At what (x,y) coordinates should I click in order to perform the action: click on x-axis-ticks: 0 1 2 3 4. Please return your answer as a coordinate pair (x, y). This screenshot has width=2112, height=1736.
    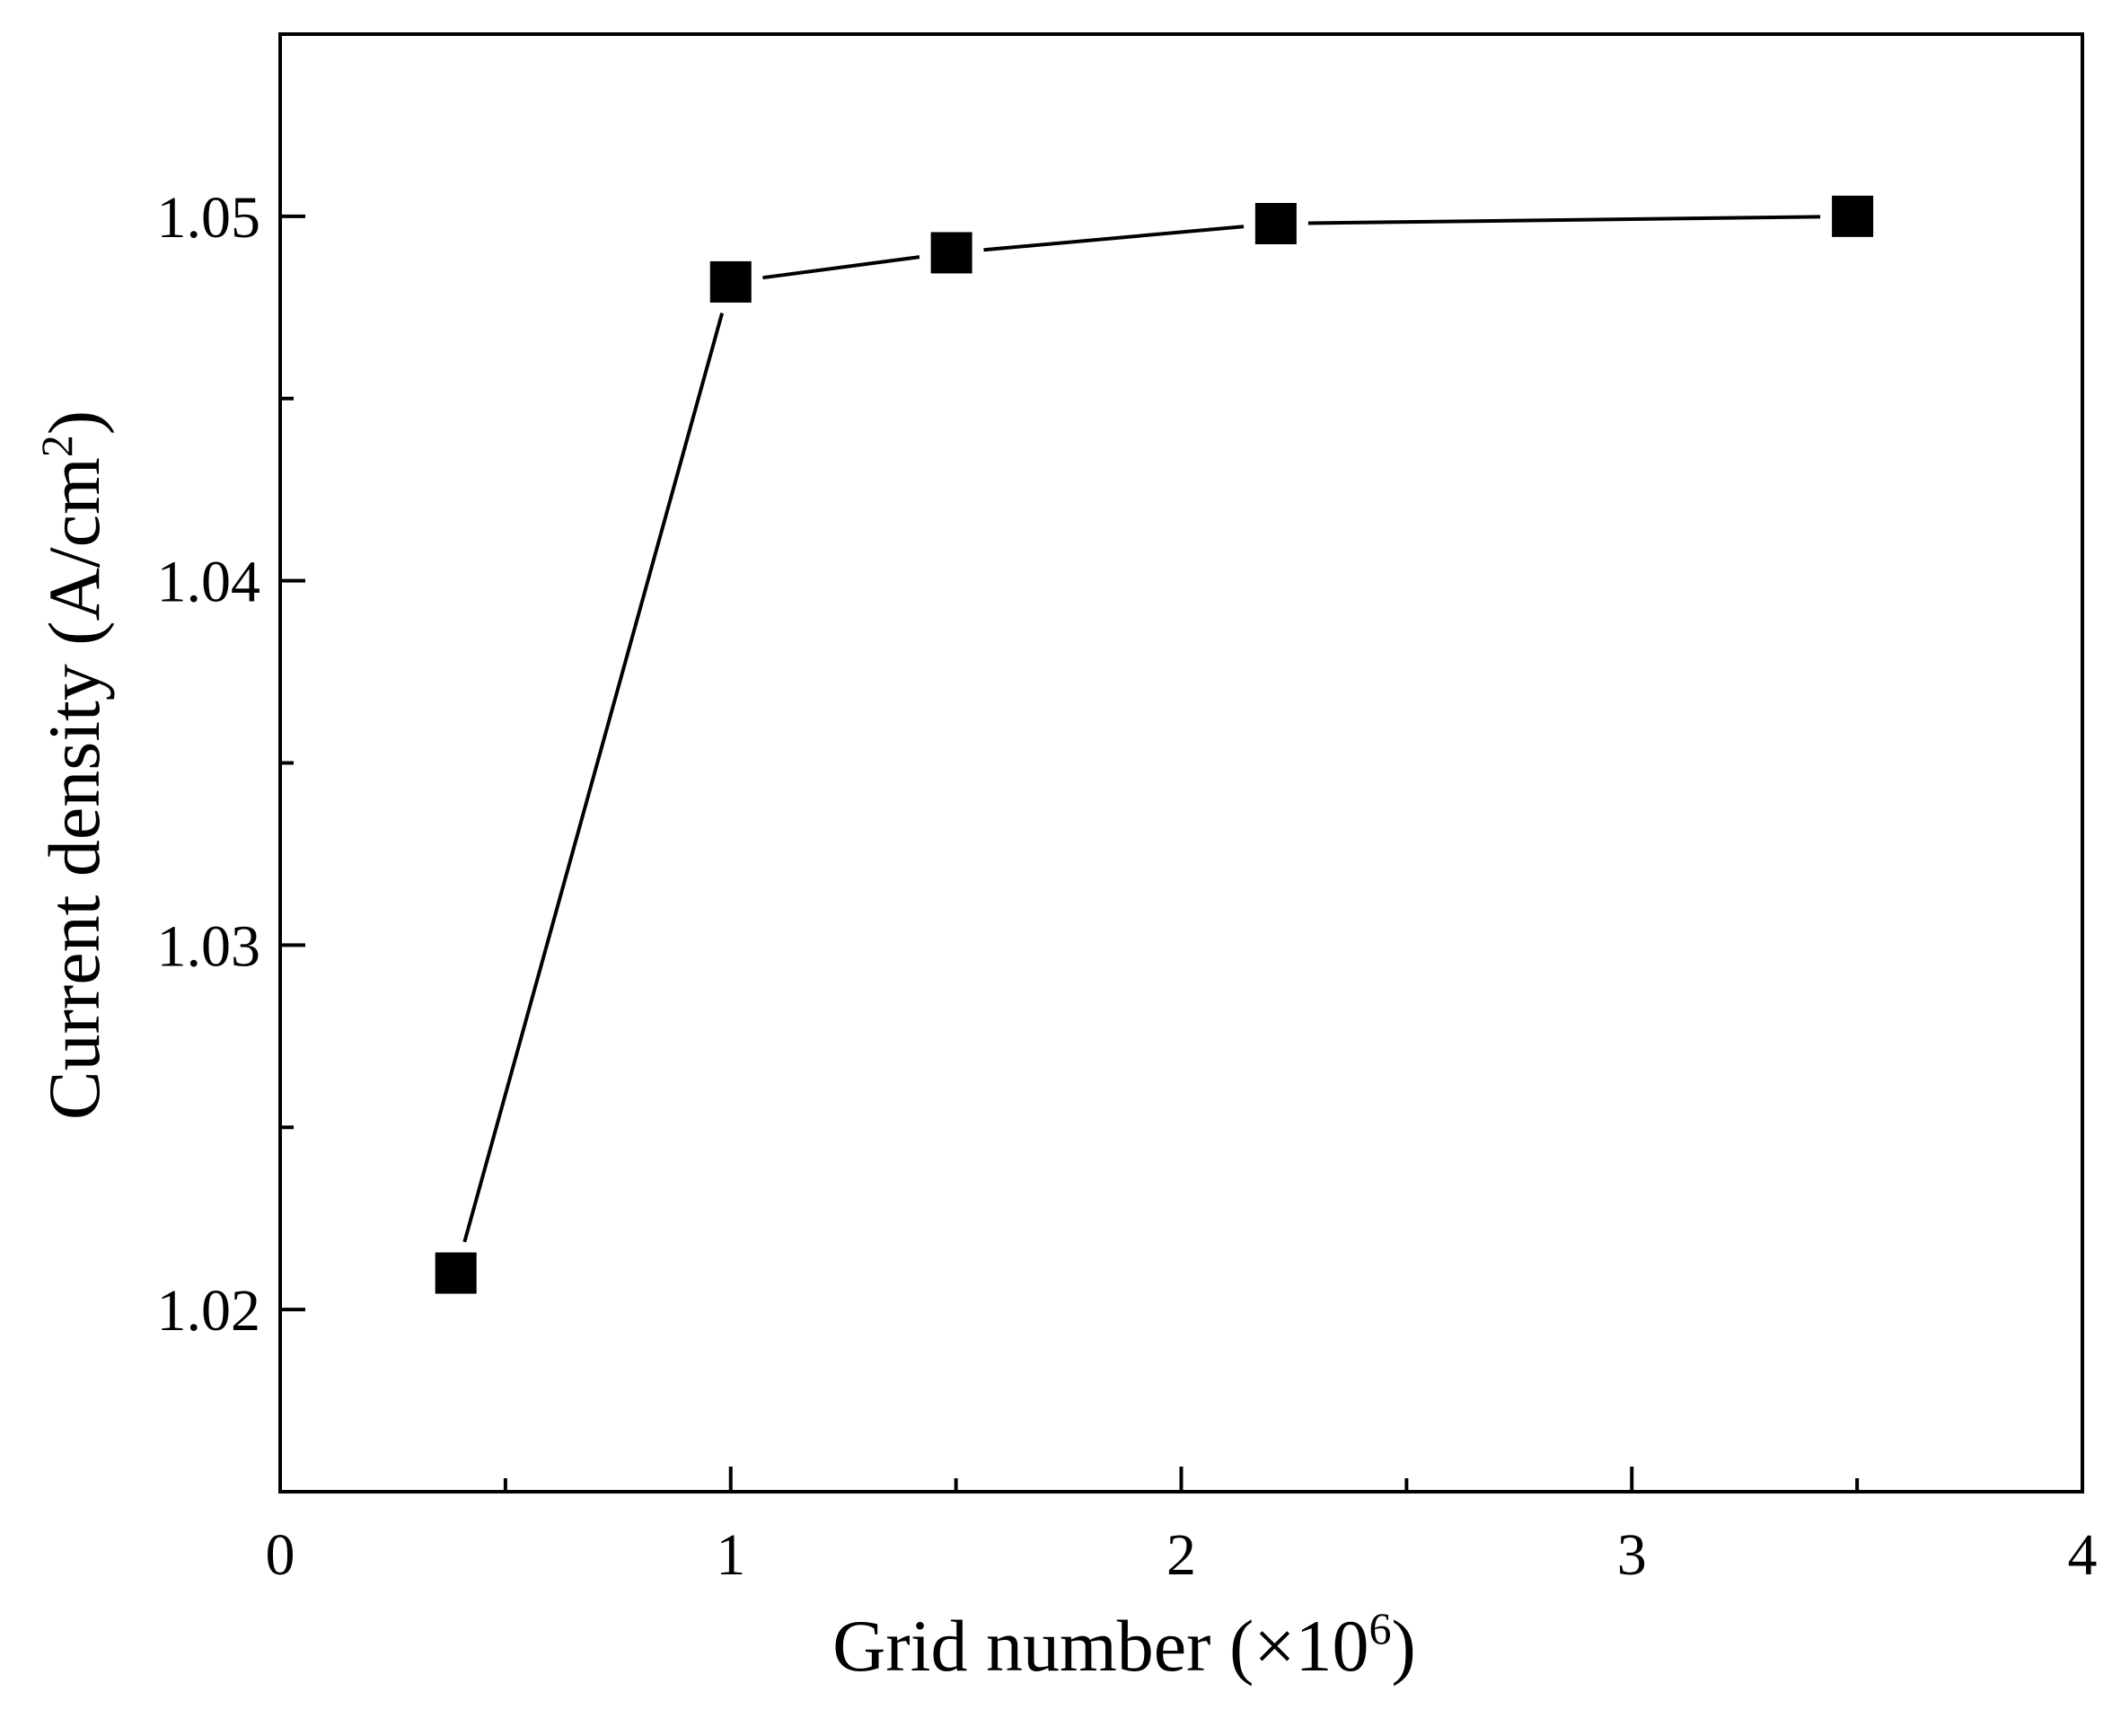
    Looking at the image, I should click on (1182, 1528).